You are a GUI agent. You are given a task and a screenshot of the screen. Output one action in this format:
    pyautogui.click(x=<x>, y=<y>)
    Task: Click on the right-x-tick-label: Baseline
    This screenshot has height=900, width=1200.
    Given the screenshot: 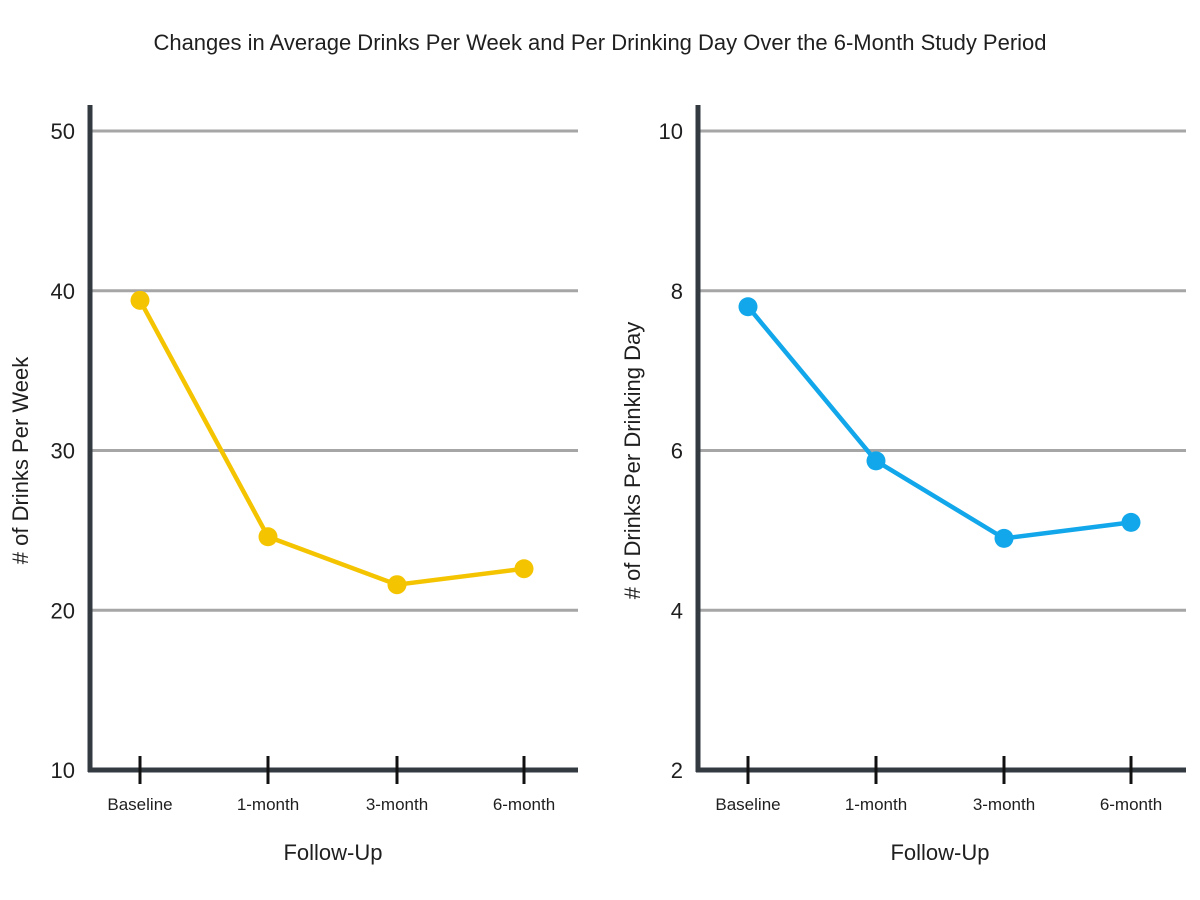 What is the action you would take?
    pyautogui.click(x=747, y=804)
    